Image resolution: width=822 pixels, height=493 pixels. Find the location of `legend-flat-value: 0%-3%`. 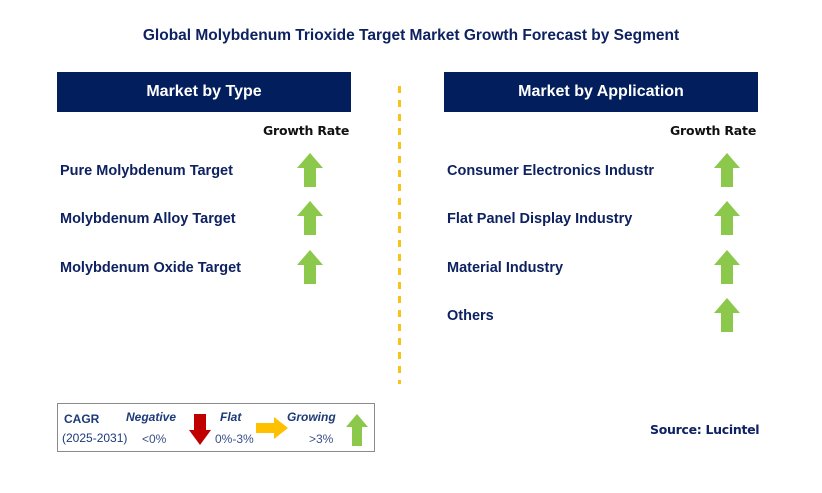

legend-flat-value: 0%-3% is located at coordinates (234, 439).